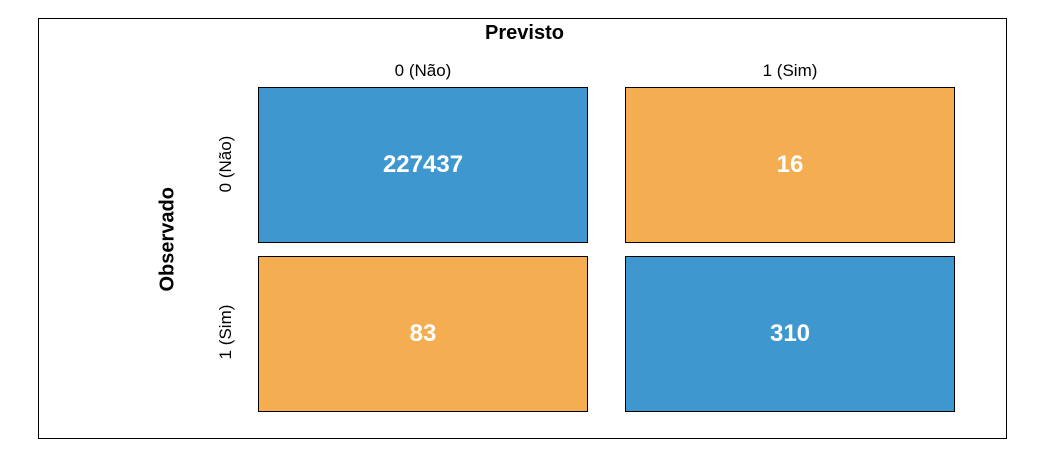  What do you see at coordinates (225, 332) in the screenshot?
I see `y-tick-label-1: 1 (Sim)` at bounding box center [225, 332].